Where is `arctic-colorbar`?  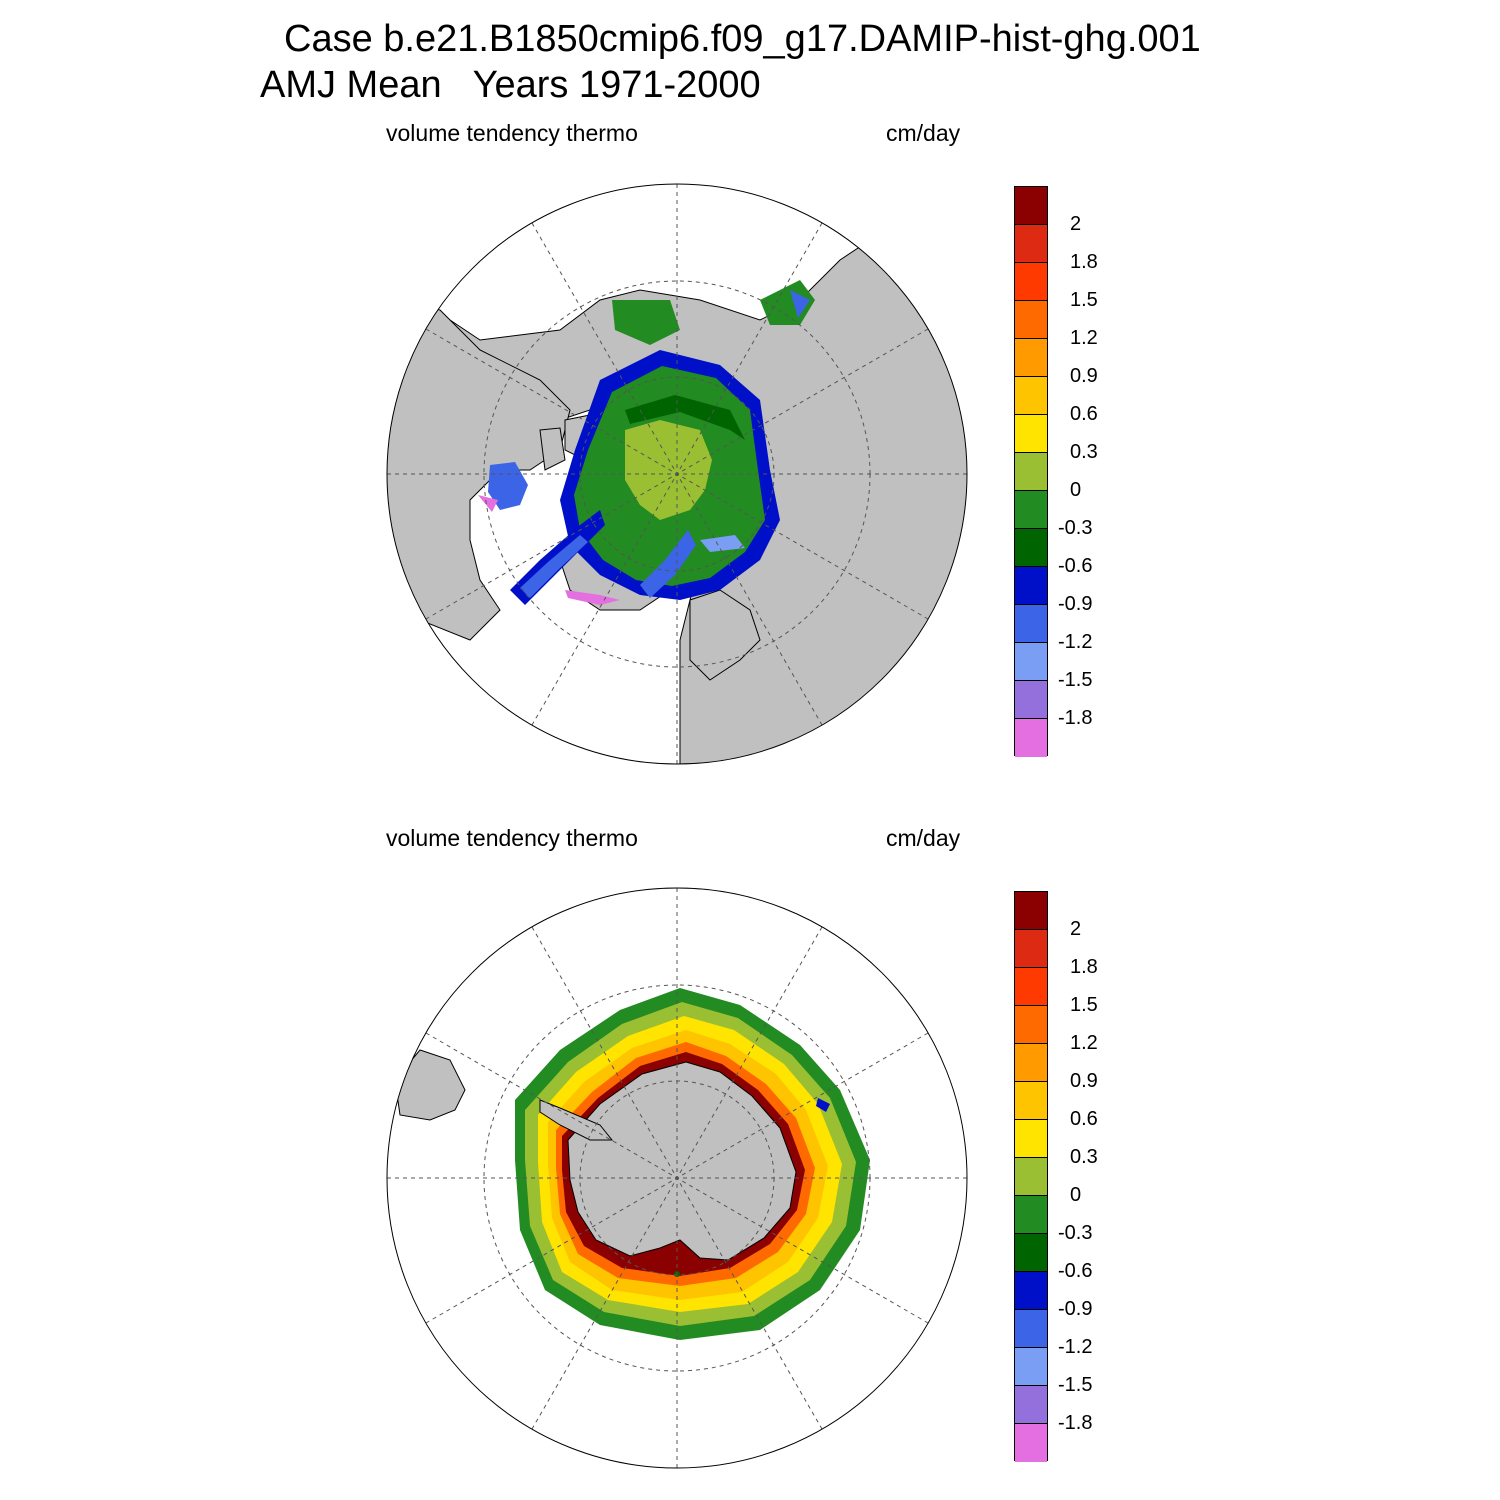
arctic-colorbar is located at coordinates (1031, 471).